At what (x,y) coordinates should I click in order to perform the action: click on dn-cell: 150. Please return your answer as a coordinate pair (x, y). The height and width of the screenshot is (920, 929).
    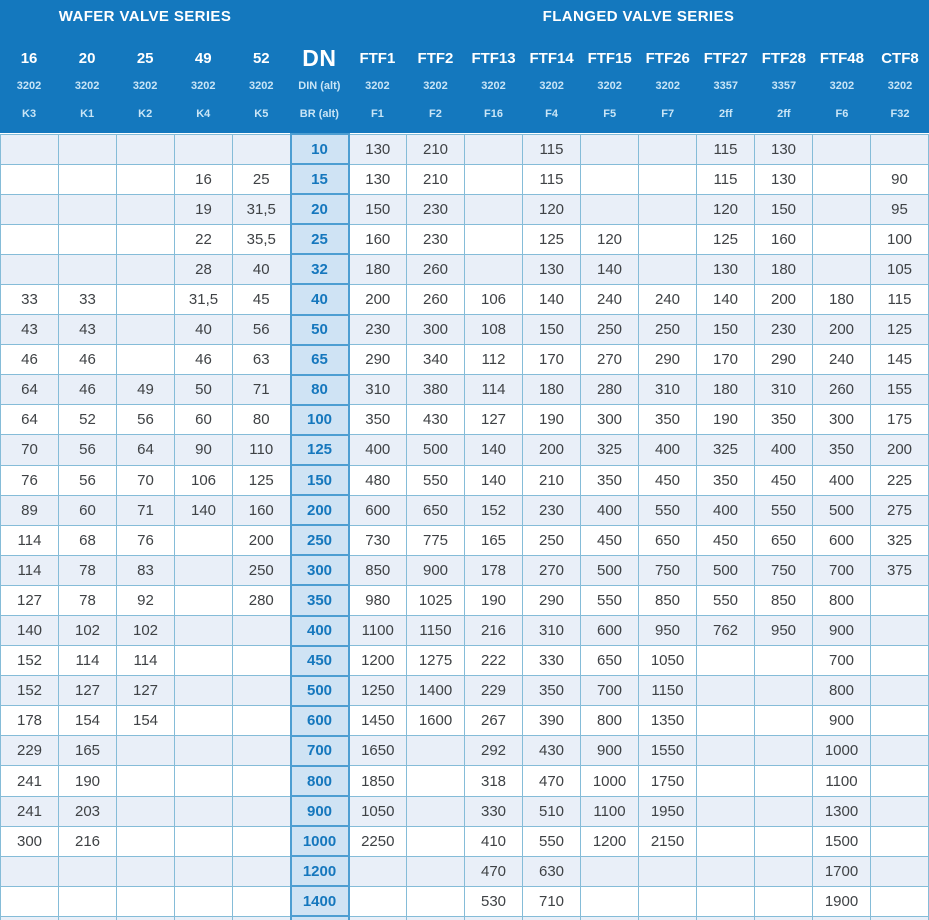
    Looking at the image, I should click on (319, 480).